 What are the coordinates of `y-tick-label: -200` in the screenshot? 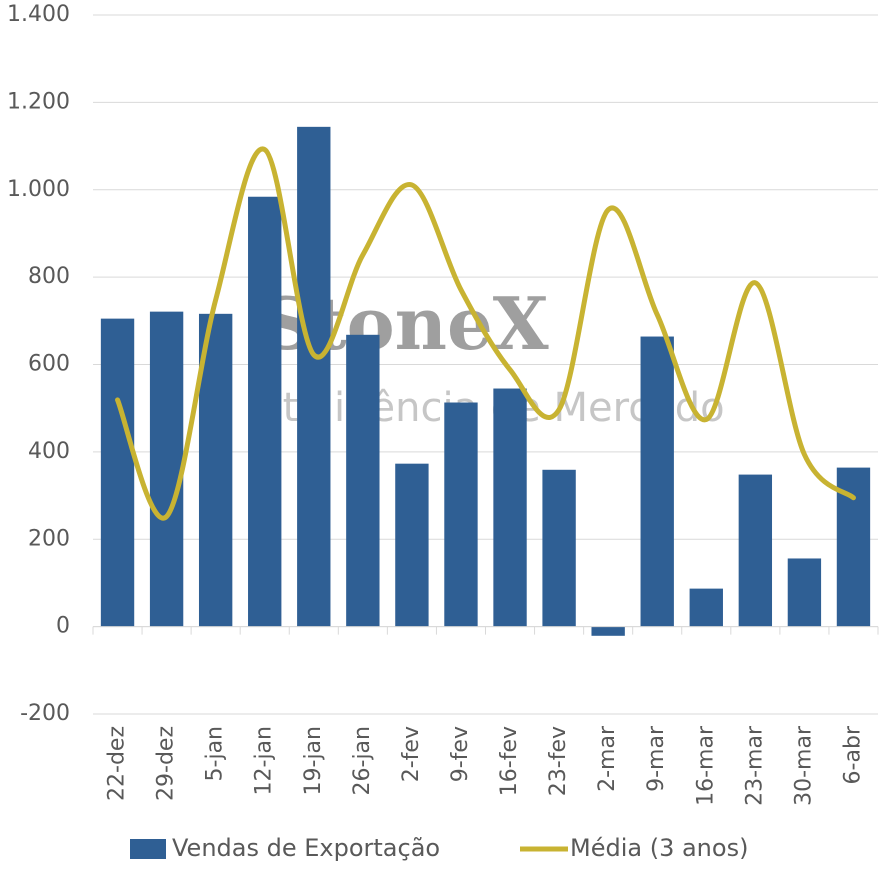 It's located at (45, 713).